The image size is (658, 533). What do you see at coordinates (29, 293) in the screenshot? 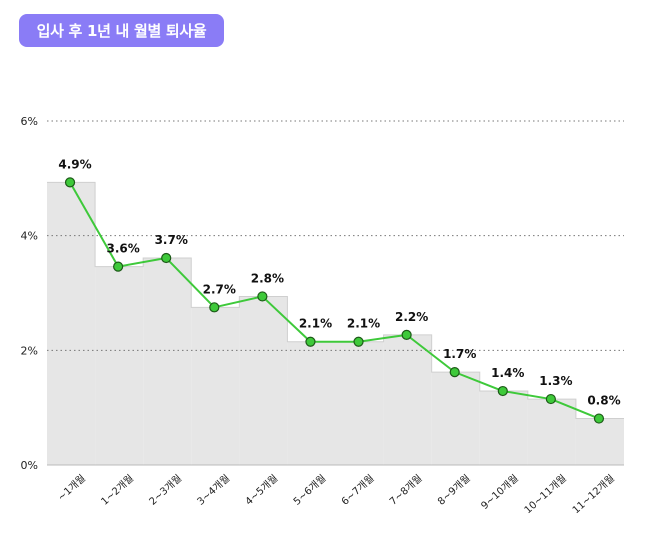
I see `y-axis-ticks: 0% 2% 4% 6%` at bounding box center [29, 293].